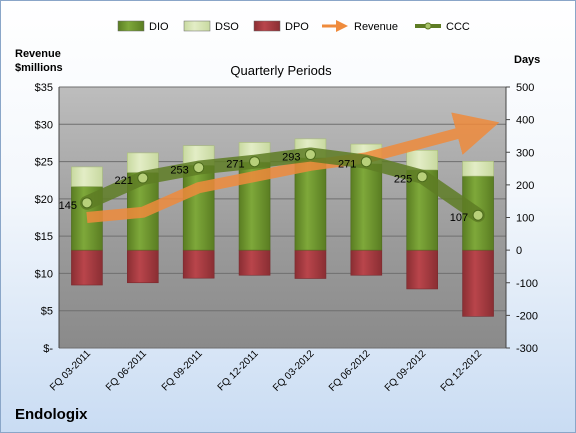  Describe the element at coordinates (458, 27) in the screenshot. I see `legend-label-ccc: CCC` at that location.